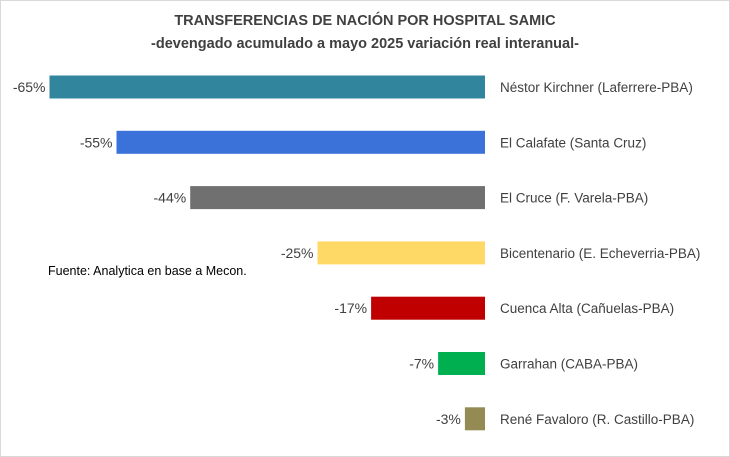 The height and width of the screenshot is (457, 730). What do you see at coordinates (587, 308) in the screenshot?
I see `category-label-5: Cuenca Alta (Cañuelas-PBA)` at bounding box center [587, 308].